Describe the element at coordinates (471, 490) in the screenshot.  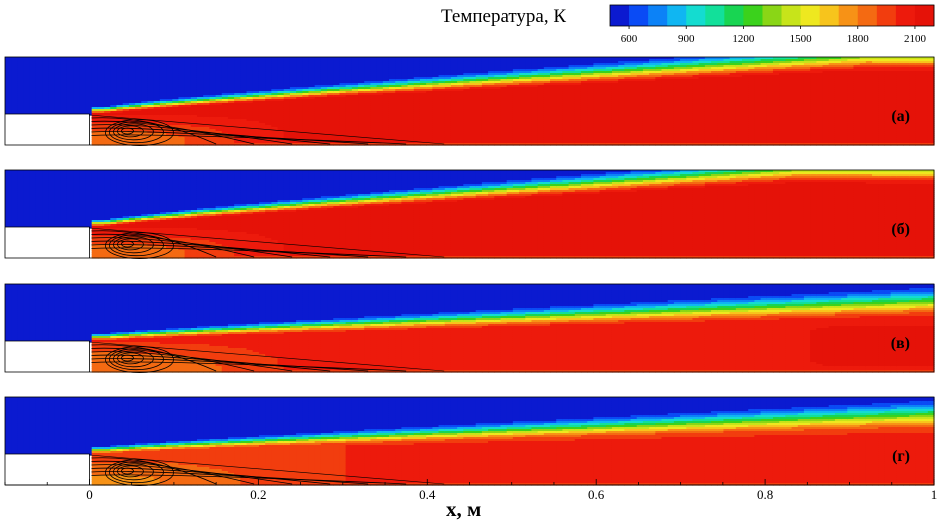
I see `x-axis: 0 0.2 0.4 0.6 0.8 1` at that location.